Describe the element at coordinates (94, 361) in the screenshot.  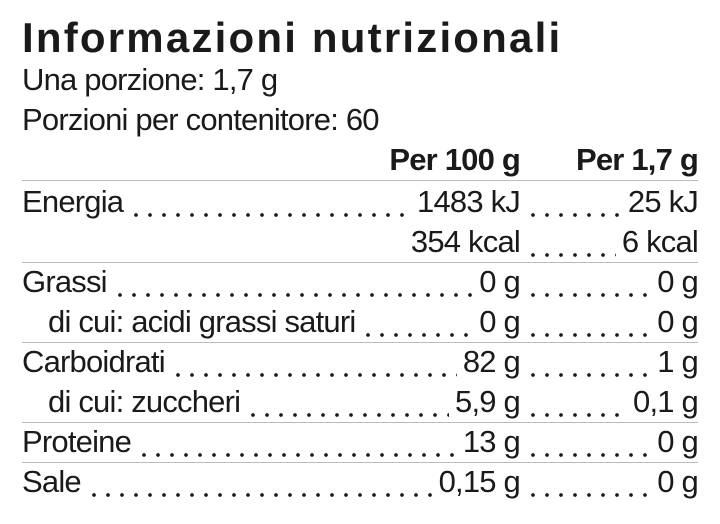
I see `nutrient-name: Carboidrati` at that location.